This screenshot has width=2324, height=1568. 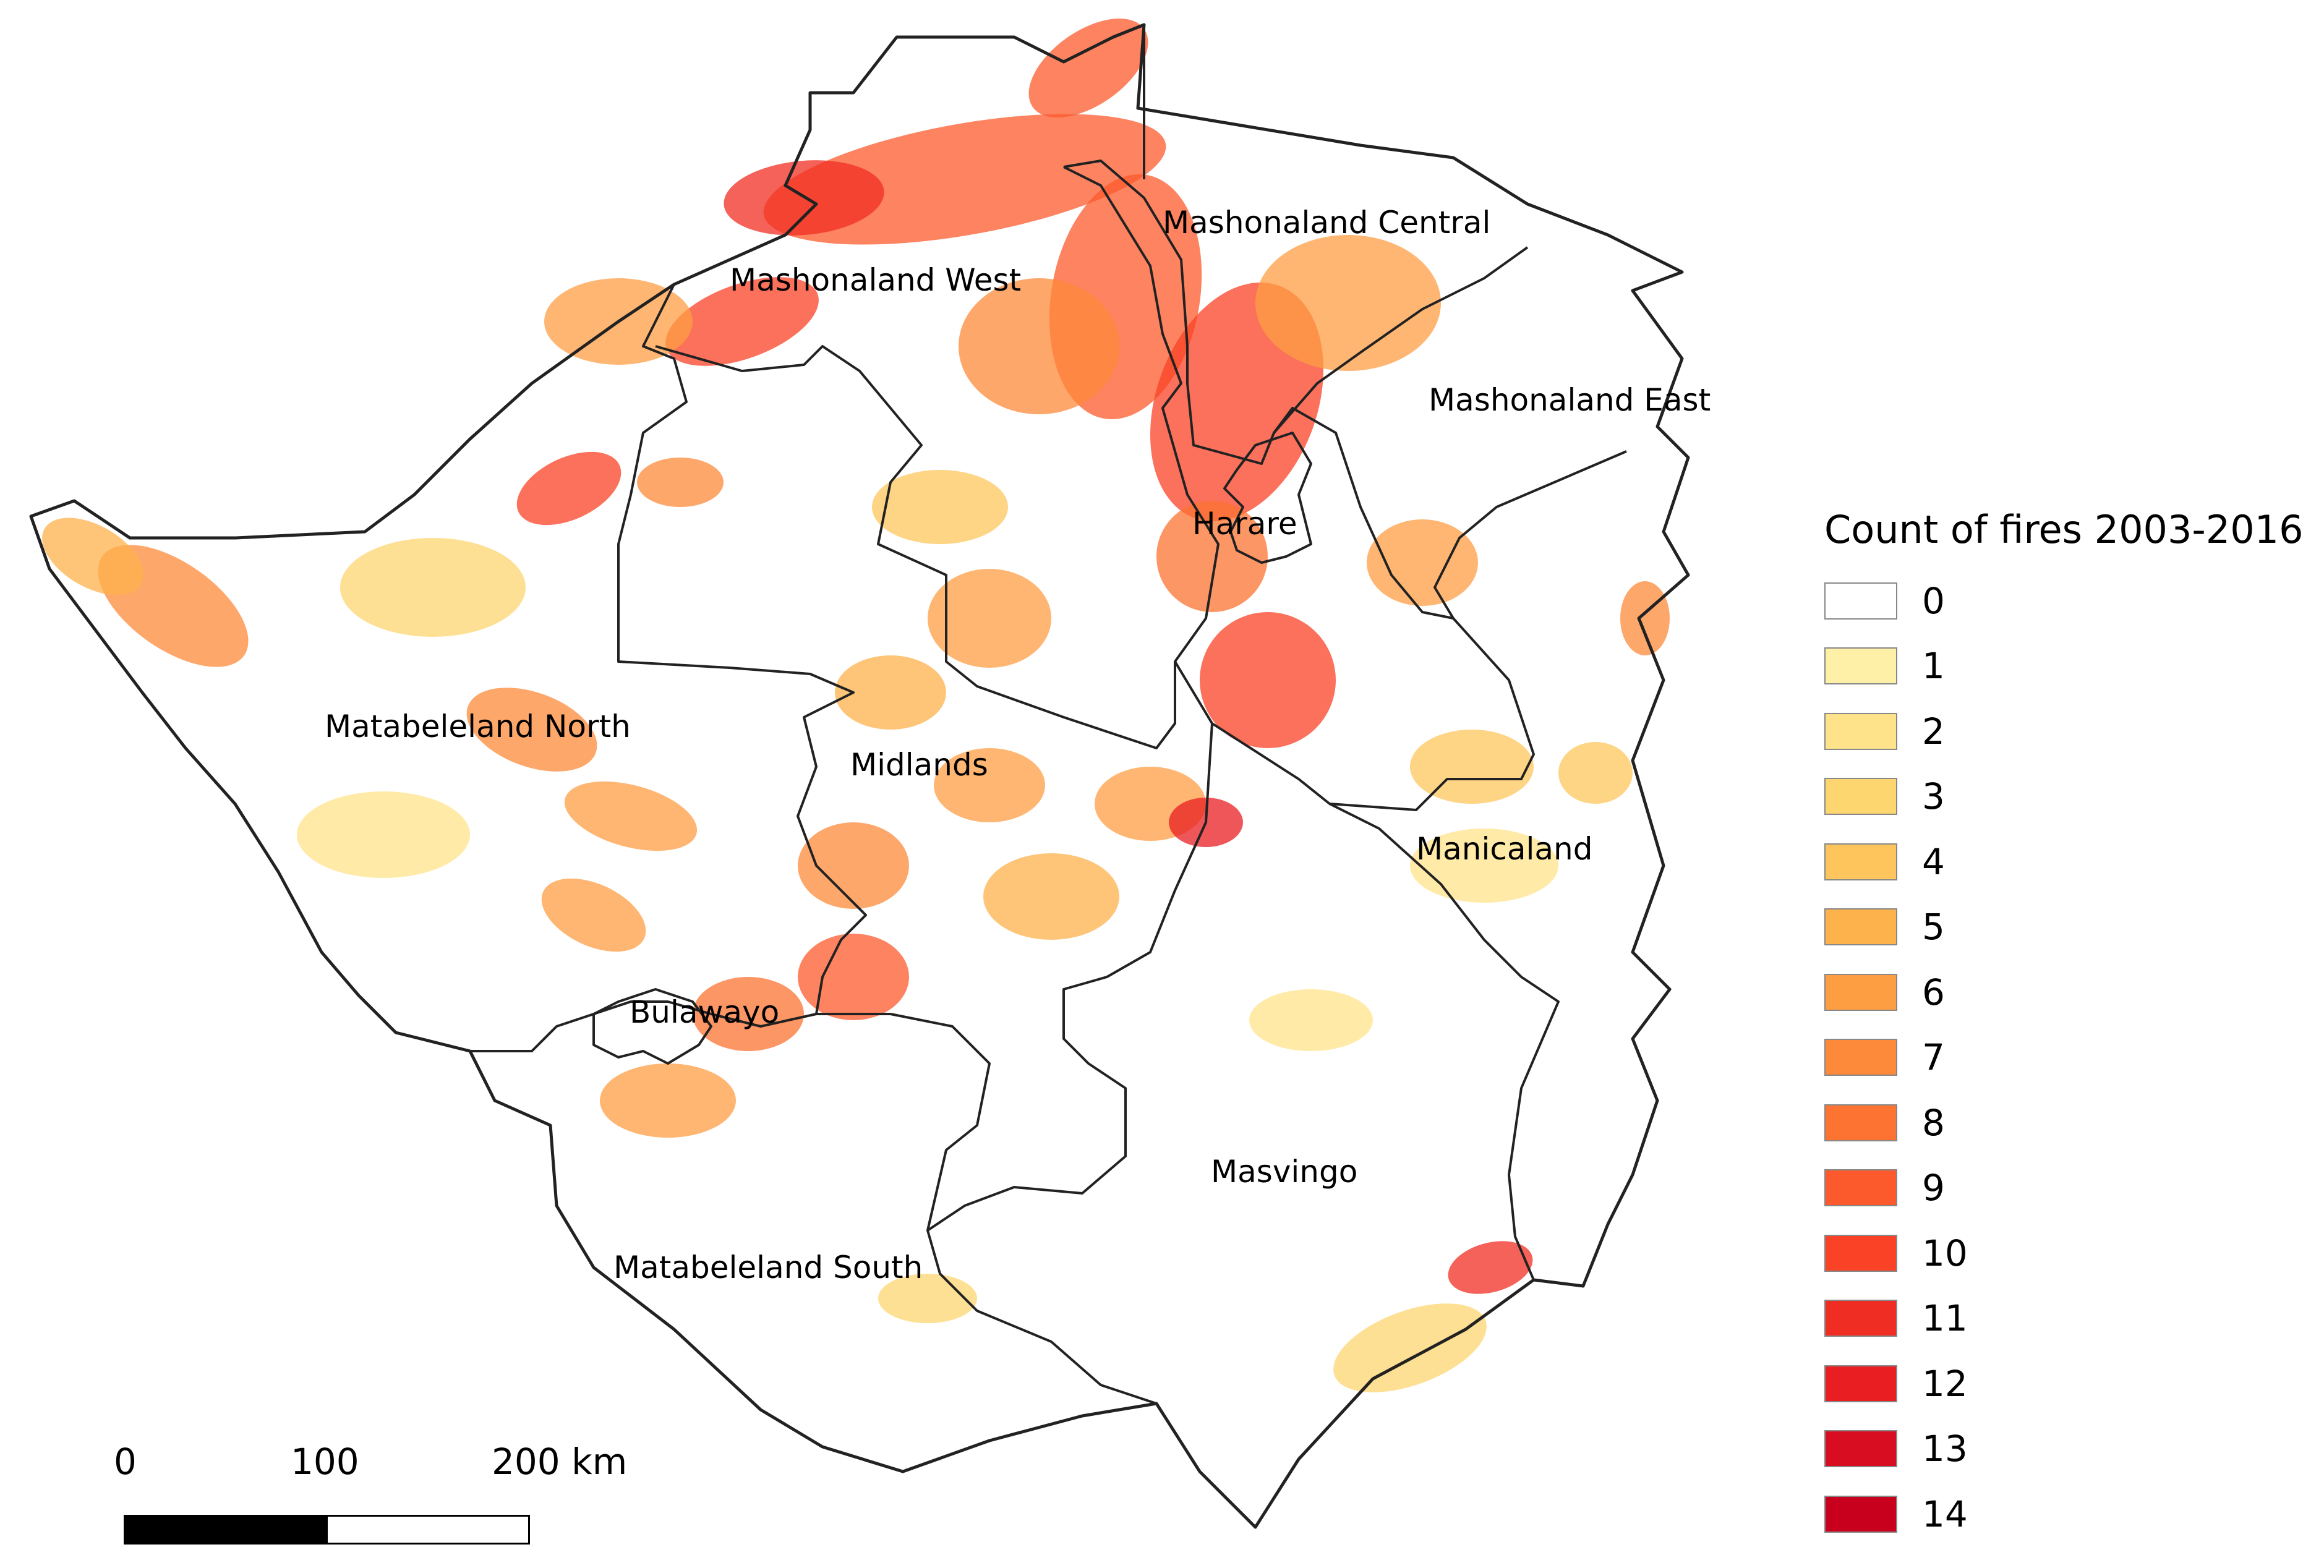 I want to click on scale-tick-0: 0, so click(x=125, y=1462).